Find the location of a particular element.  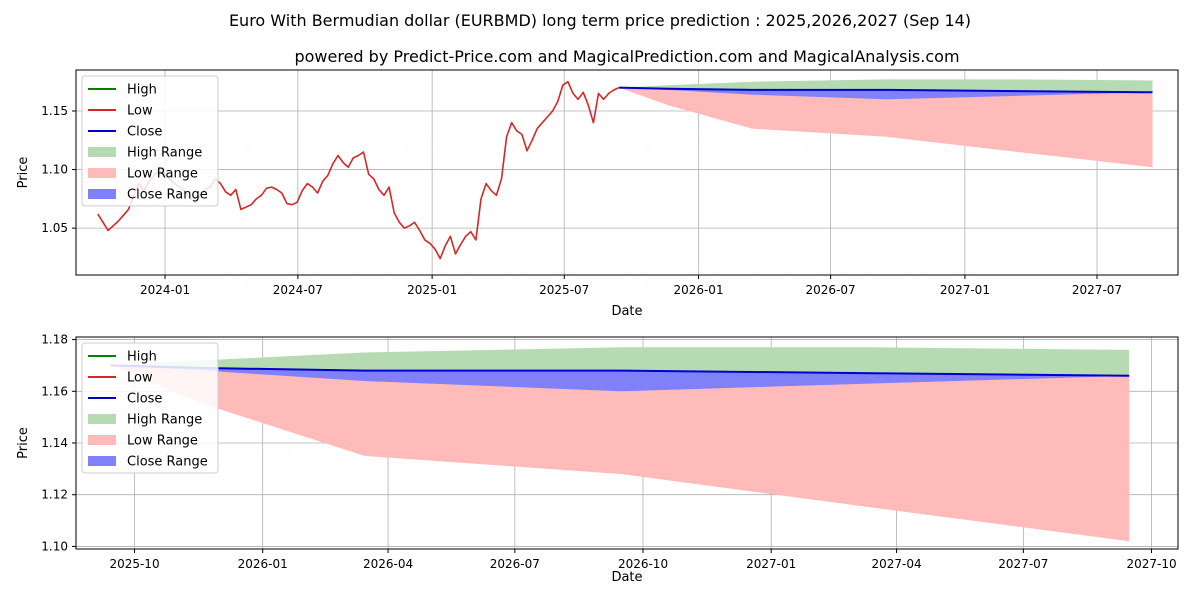

x-tick-label: 2024-01 is located at coordinates (165, 290).